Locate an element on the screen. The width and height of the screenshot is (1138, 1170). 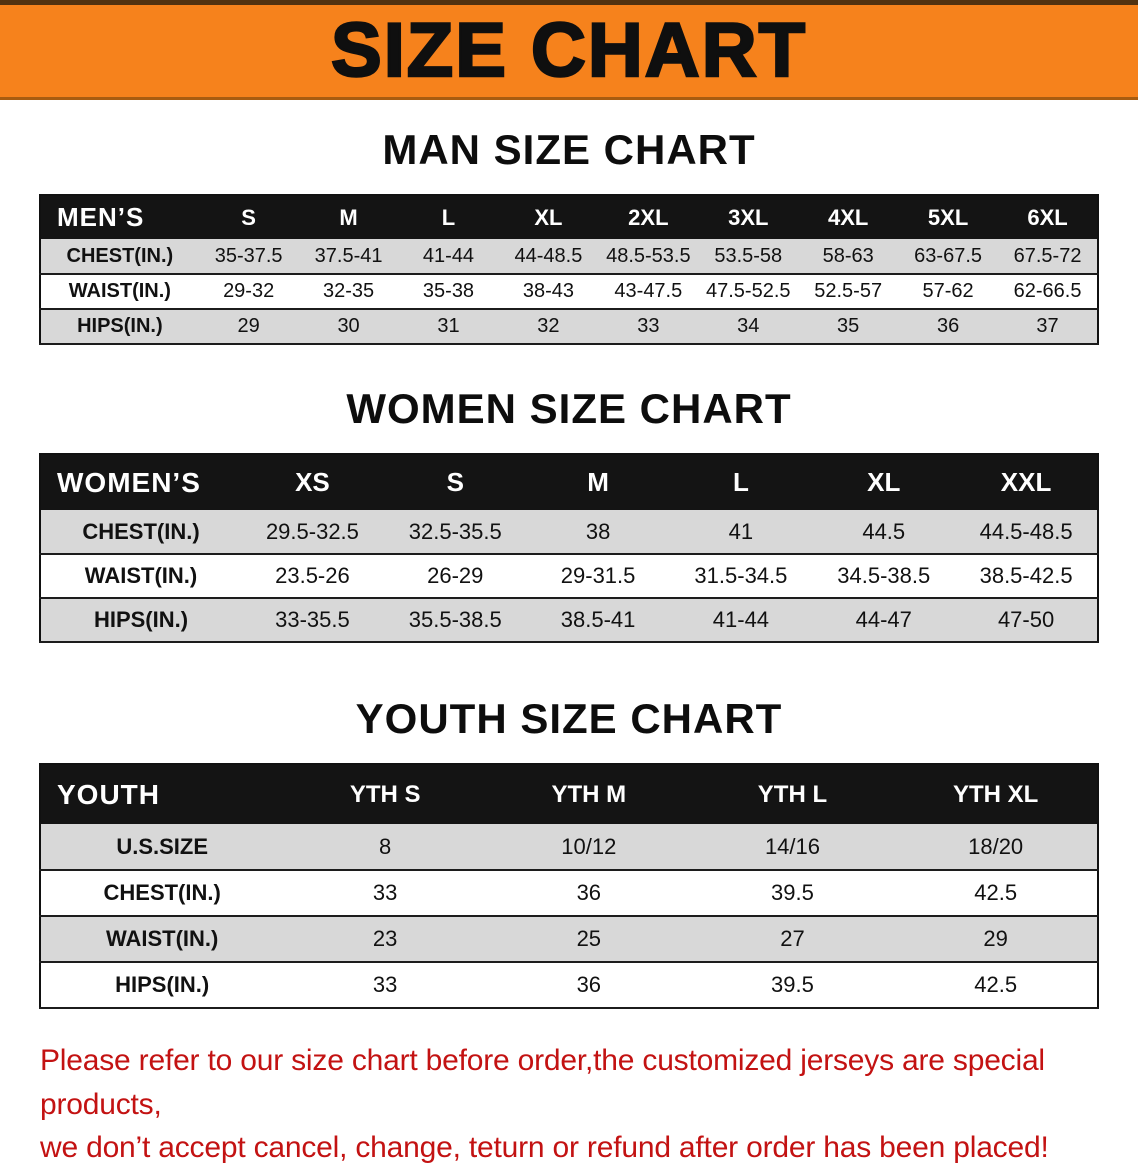
size-value-cell: 25 is located at coordinates (589, 938).